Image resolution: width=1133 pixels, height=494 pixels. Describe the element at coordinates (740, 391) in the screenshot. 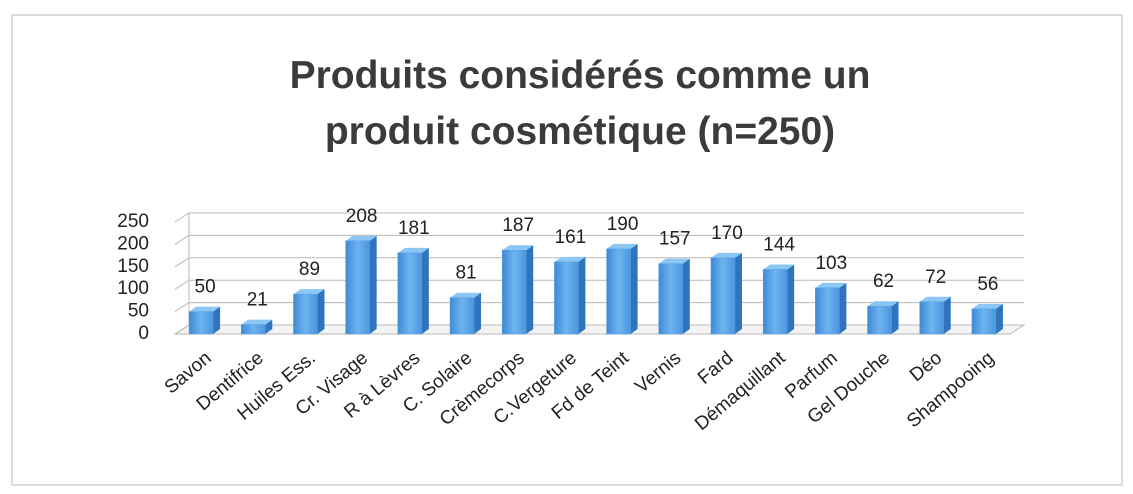

I see `x-tick-label: Démaquillant` at that location.